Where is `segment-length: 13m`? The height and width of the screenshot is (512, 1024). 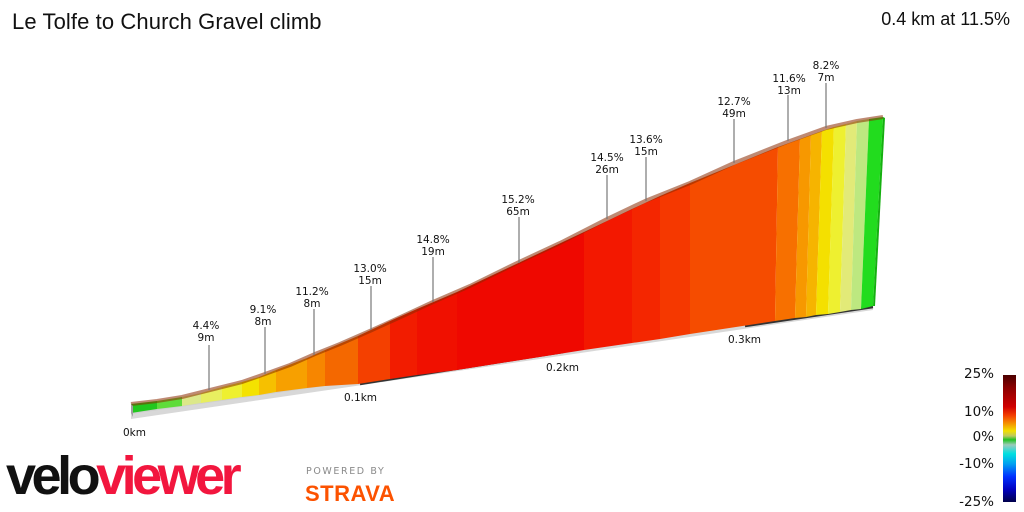
segment-length: 13m is located at coordinates (789, 91).